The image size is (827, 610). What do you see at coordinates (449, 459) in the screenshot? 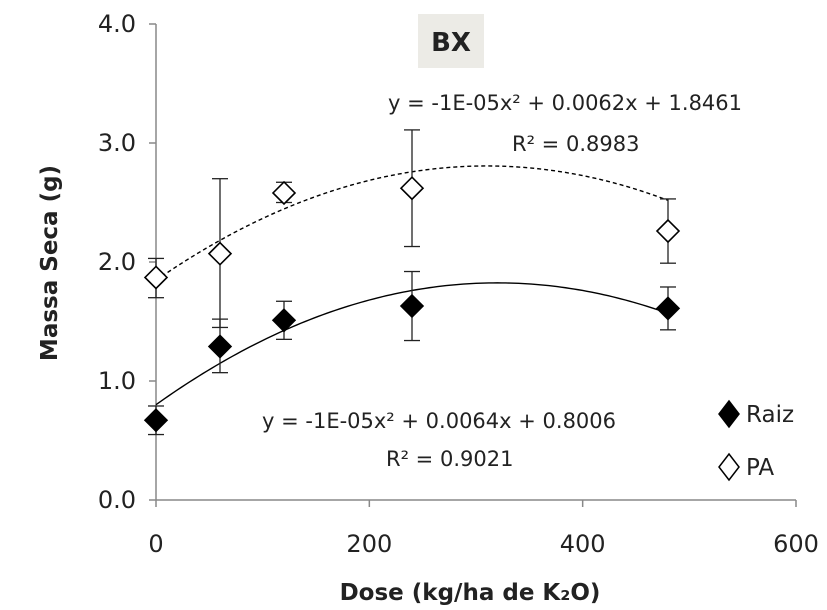
I see `raiz-r2: R² = 0.9021` at bounding box center [449, 459].